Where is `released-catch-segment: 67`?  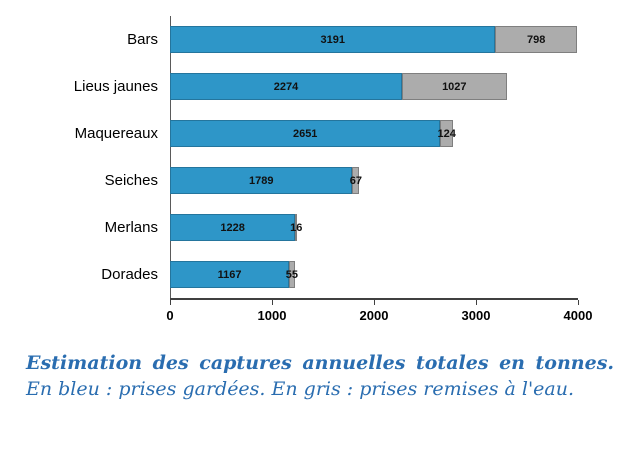
released-catch-segment: 67 is located at coordinates (356, 180).